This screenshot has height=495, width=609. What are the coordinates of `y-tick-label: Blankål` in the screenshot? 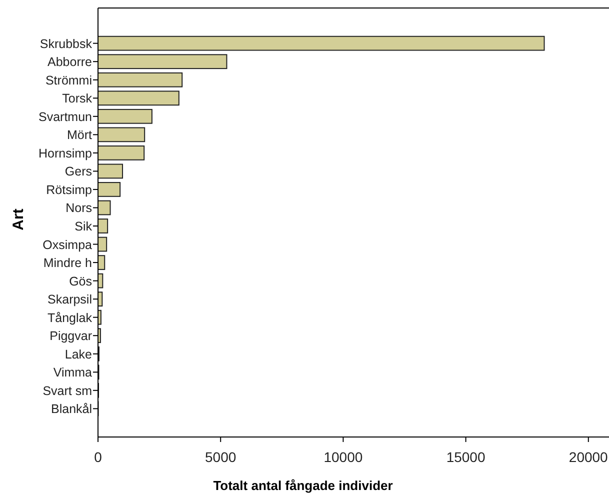 It's located at (71, 409).